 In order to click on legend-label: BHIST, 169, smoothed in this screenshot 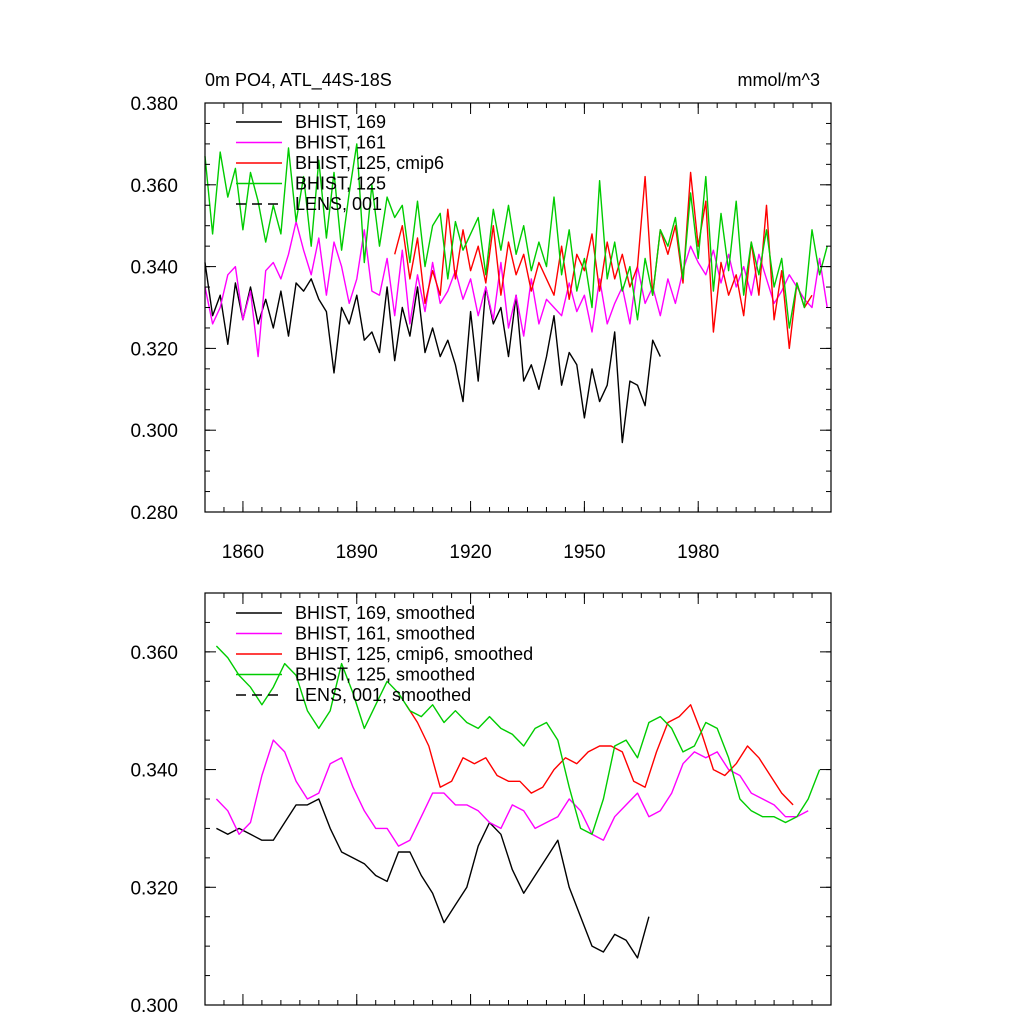, I will do `click(385, 613)`.